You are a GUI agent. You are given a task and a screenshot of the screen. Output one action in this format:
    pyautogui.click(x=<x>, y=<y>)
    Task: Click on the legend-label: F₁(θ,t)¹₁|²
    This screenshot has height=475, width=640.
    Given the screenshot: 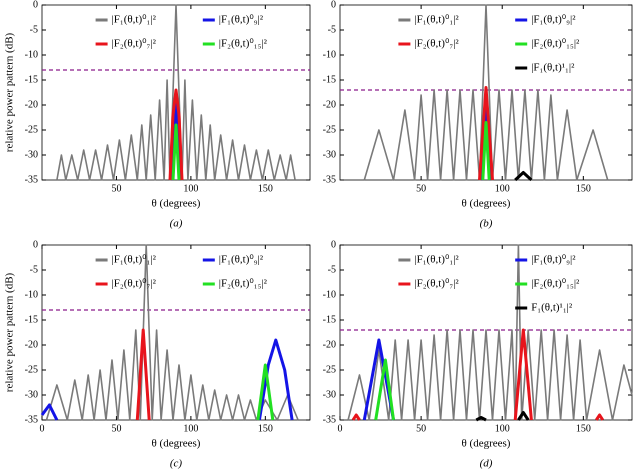 What is the action you would take?
    pyautogui.click(x=552, y=308)
    